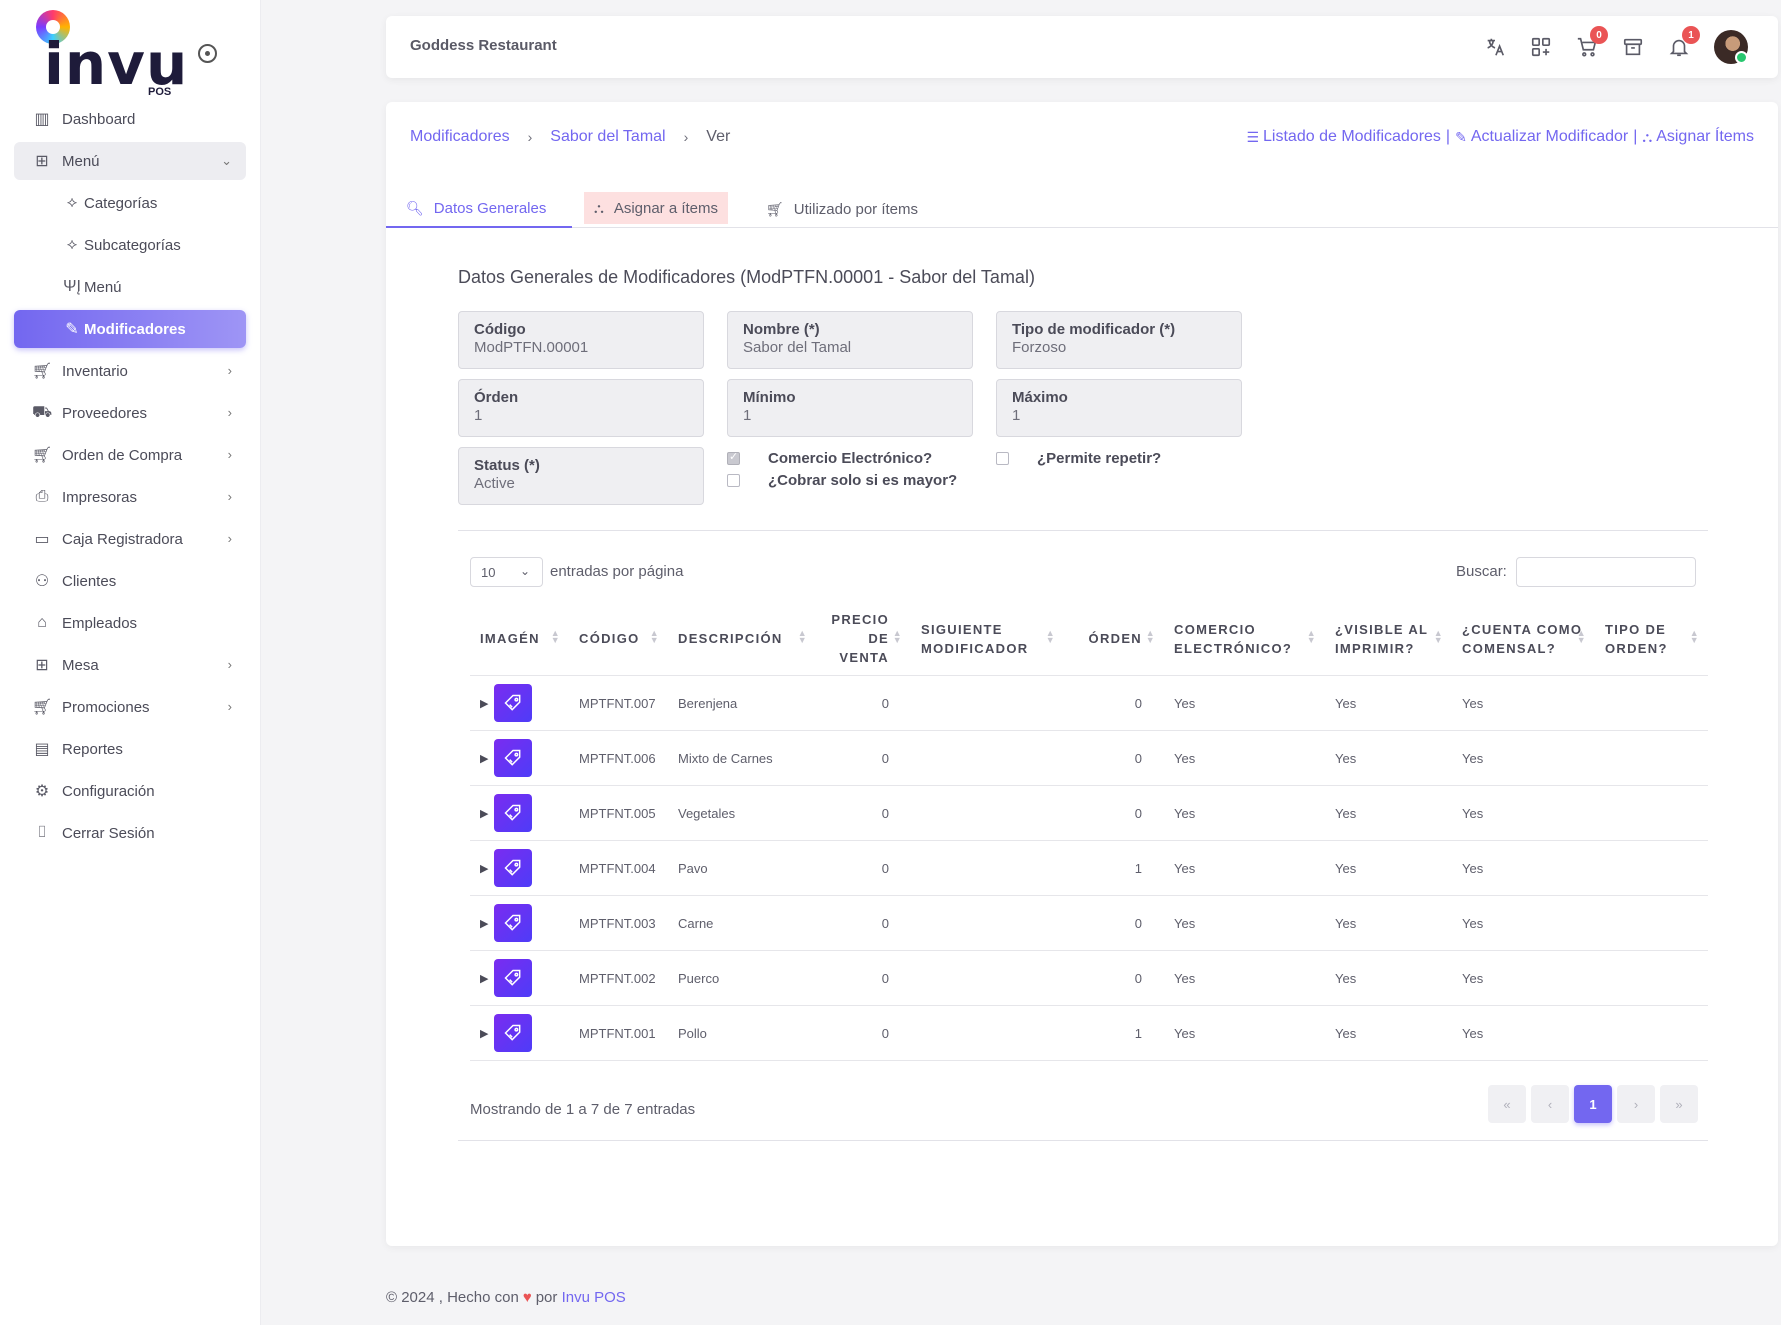 The width and height of the screenshot is (1781, 1325). Describe the element at coordinates (1089, 703) in the screenshot. I see `table-row: ▶ MPTFNT.007 Berenjena 0 0 Yes Yes Yes` at that location.